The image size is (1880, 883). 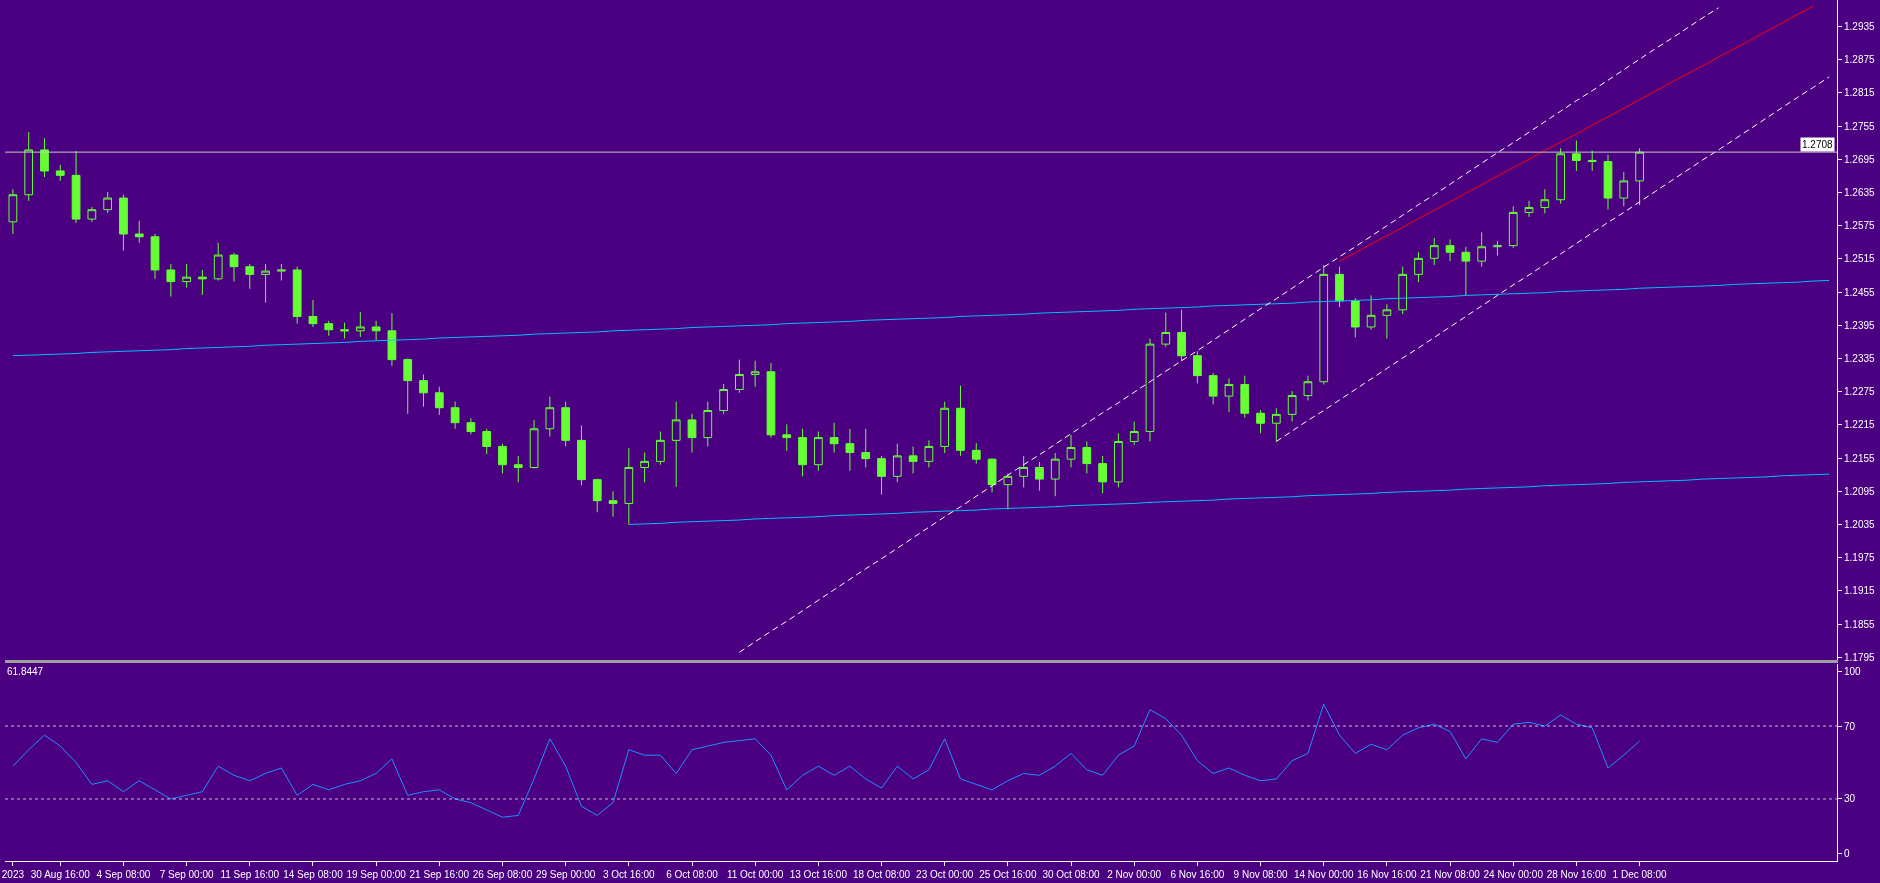 What do you see at coordinates (1860, 458) in the screenshot?
I see `y-tick-label: 1.2155` at bounding box center [1860, 458].